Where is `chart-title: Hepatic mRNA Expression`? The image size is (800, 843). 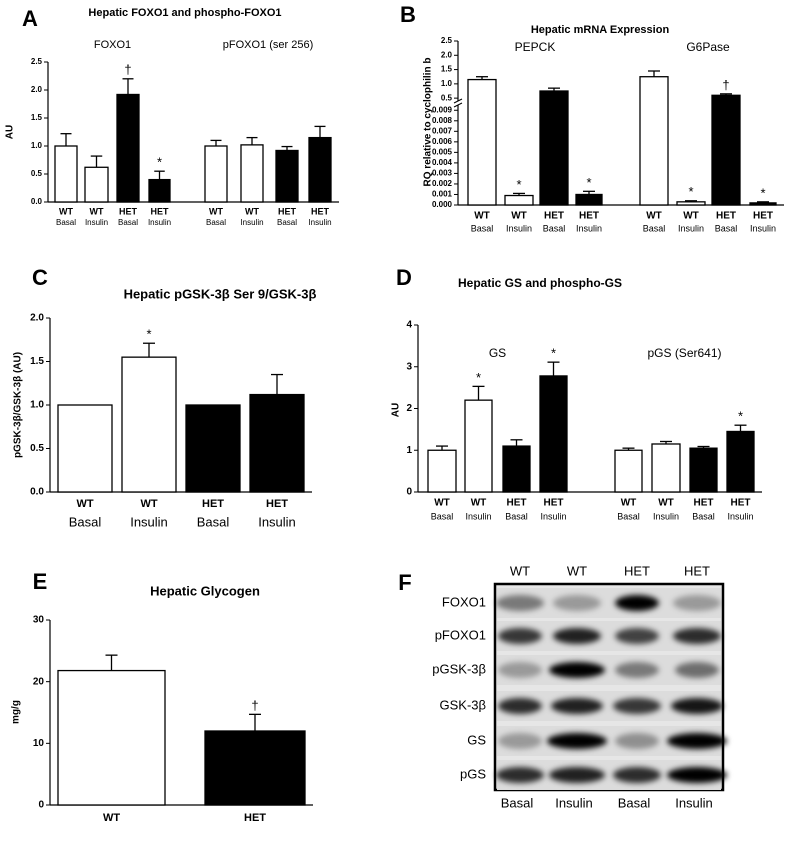
chart-title: Hepatic mRNA Expression is located at coordinates (600, 30).